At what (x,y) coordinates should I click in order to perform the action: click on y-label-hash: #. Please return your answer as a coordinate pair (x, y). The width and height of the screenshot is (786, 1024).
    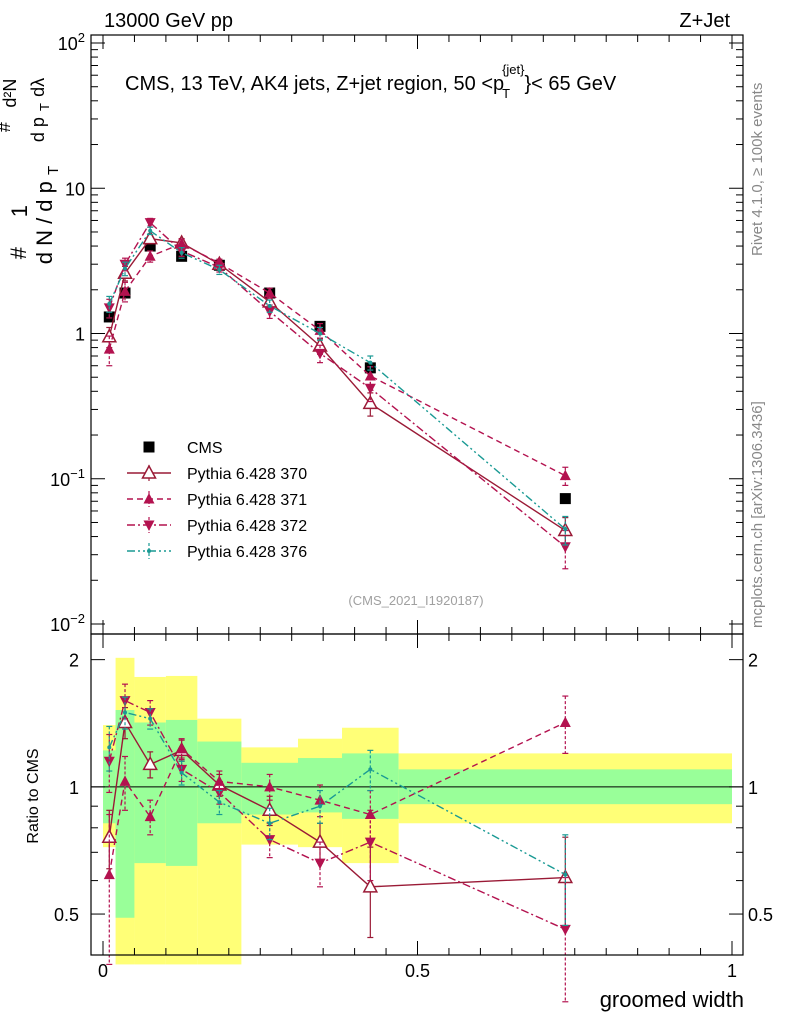
    Looking at the image, I should click on (18, 252).